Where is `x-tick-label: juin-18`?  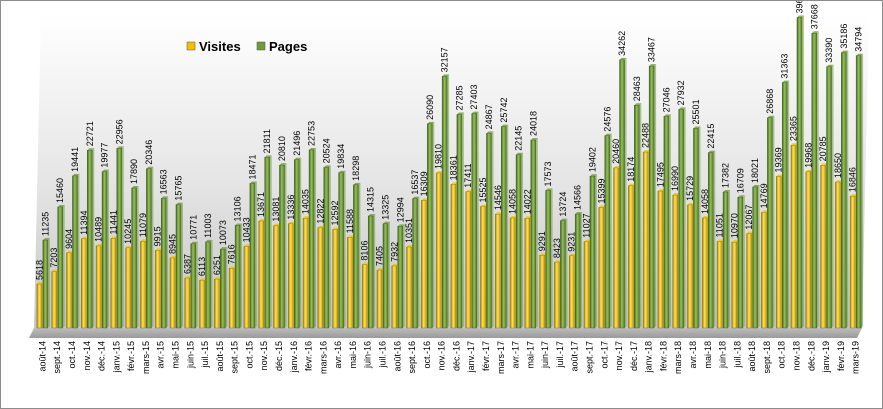 x-tick-label: juin-18 is located at coordinates (723, 355).